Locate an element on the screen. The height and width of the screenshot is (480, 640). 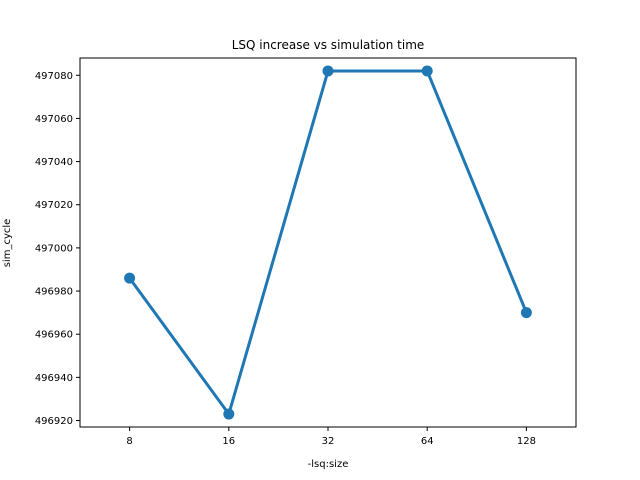
y-tick-label: 496980 is located at coordinates (54, 292).